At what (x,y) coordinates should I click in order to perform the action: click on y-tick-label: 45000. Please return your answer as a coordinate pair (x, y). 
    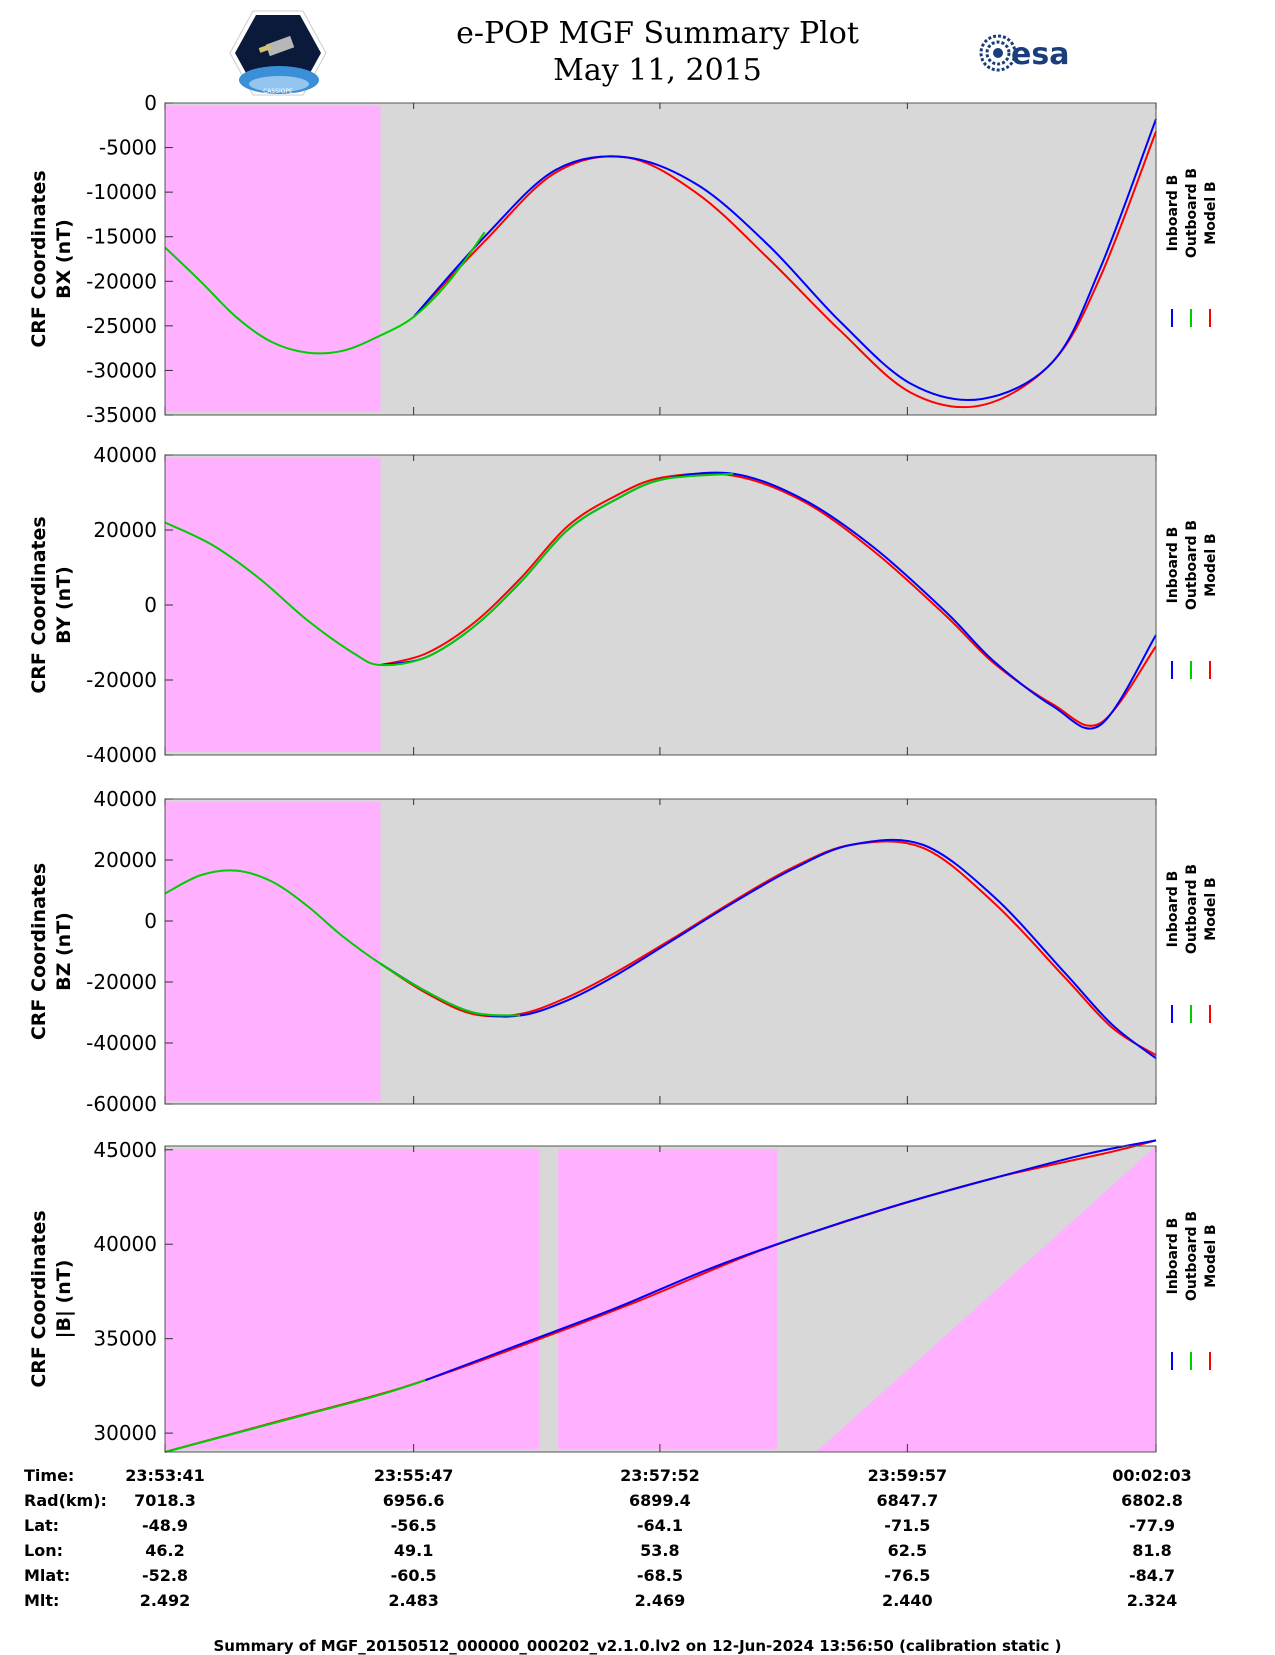
    Looking at the image, I should click on (125, 1150).